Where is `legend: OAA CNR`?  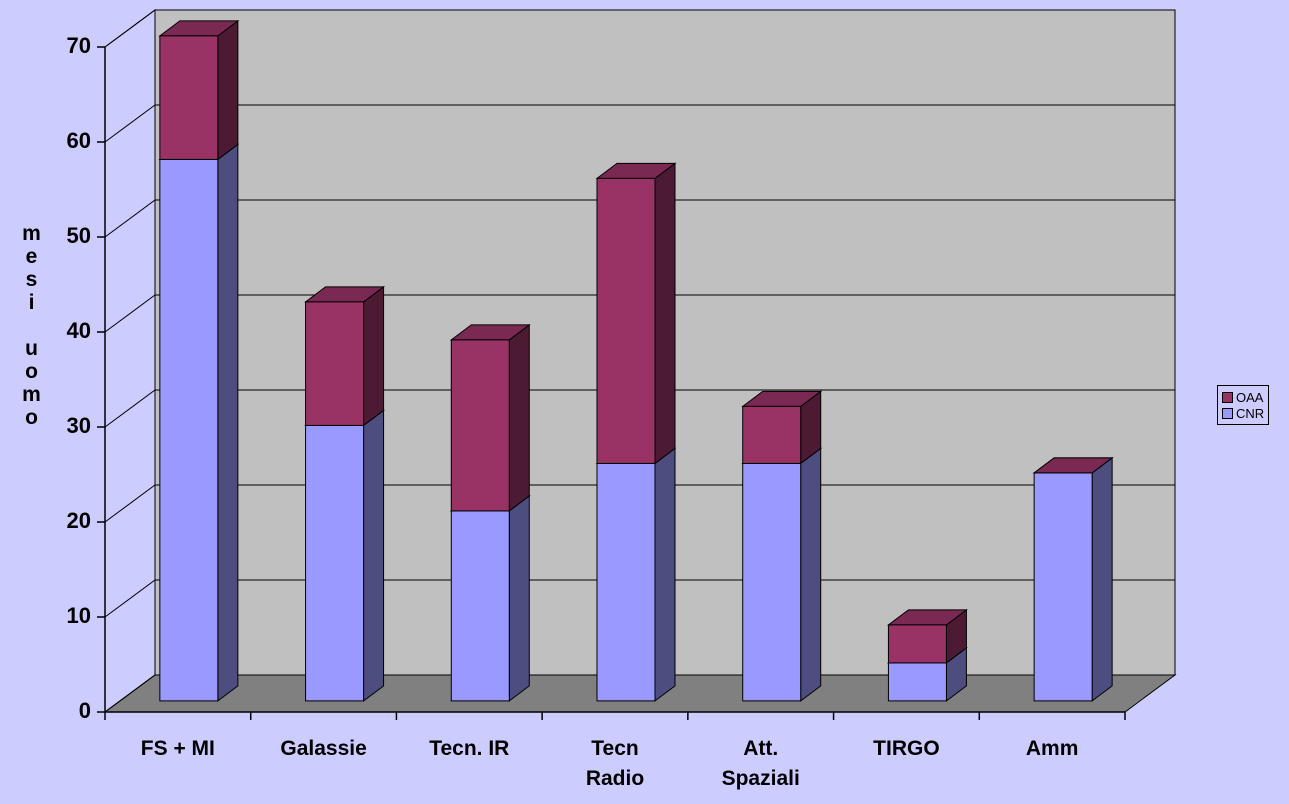
legend: OAA CNR is located at coordinates (1243, 405).